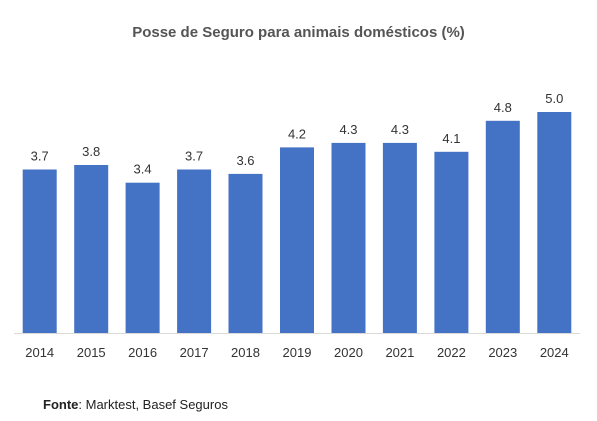  I want to click on value-label-2019: 4.2, so click(297, 133).